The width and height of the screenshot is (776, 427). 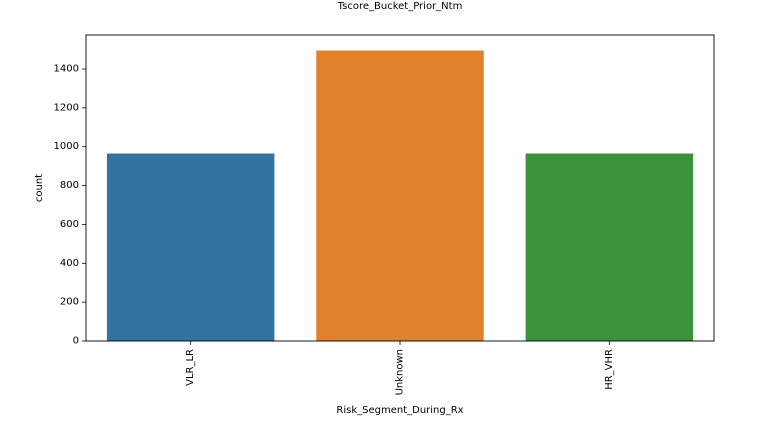 What do you see at coordinates (66, 146) in the screenshot?
I see `y-tick-label: 1000` at bounding box center [66, 146].